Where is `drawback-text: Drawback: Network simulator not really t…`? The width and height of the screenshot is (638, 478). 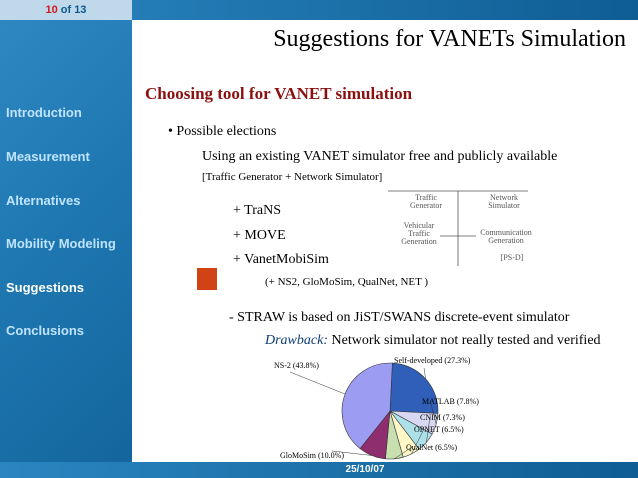
drawback-text: Drawback: Network simulator not really t… is located at coordinates (433, 341).